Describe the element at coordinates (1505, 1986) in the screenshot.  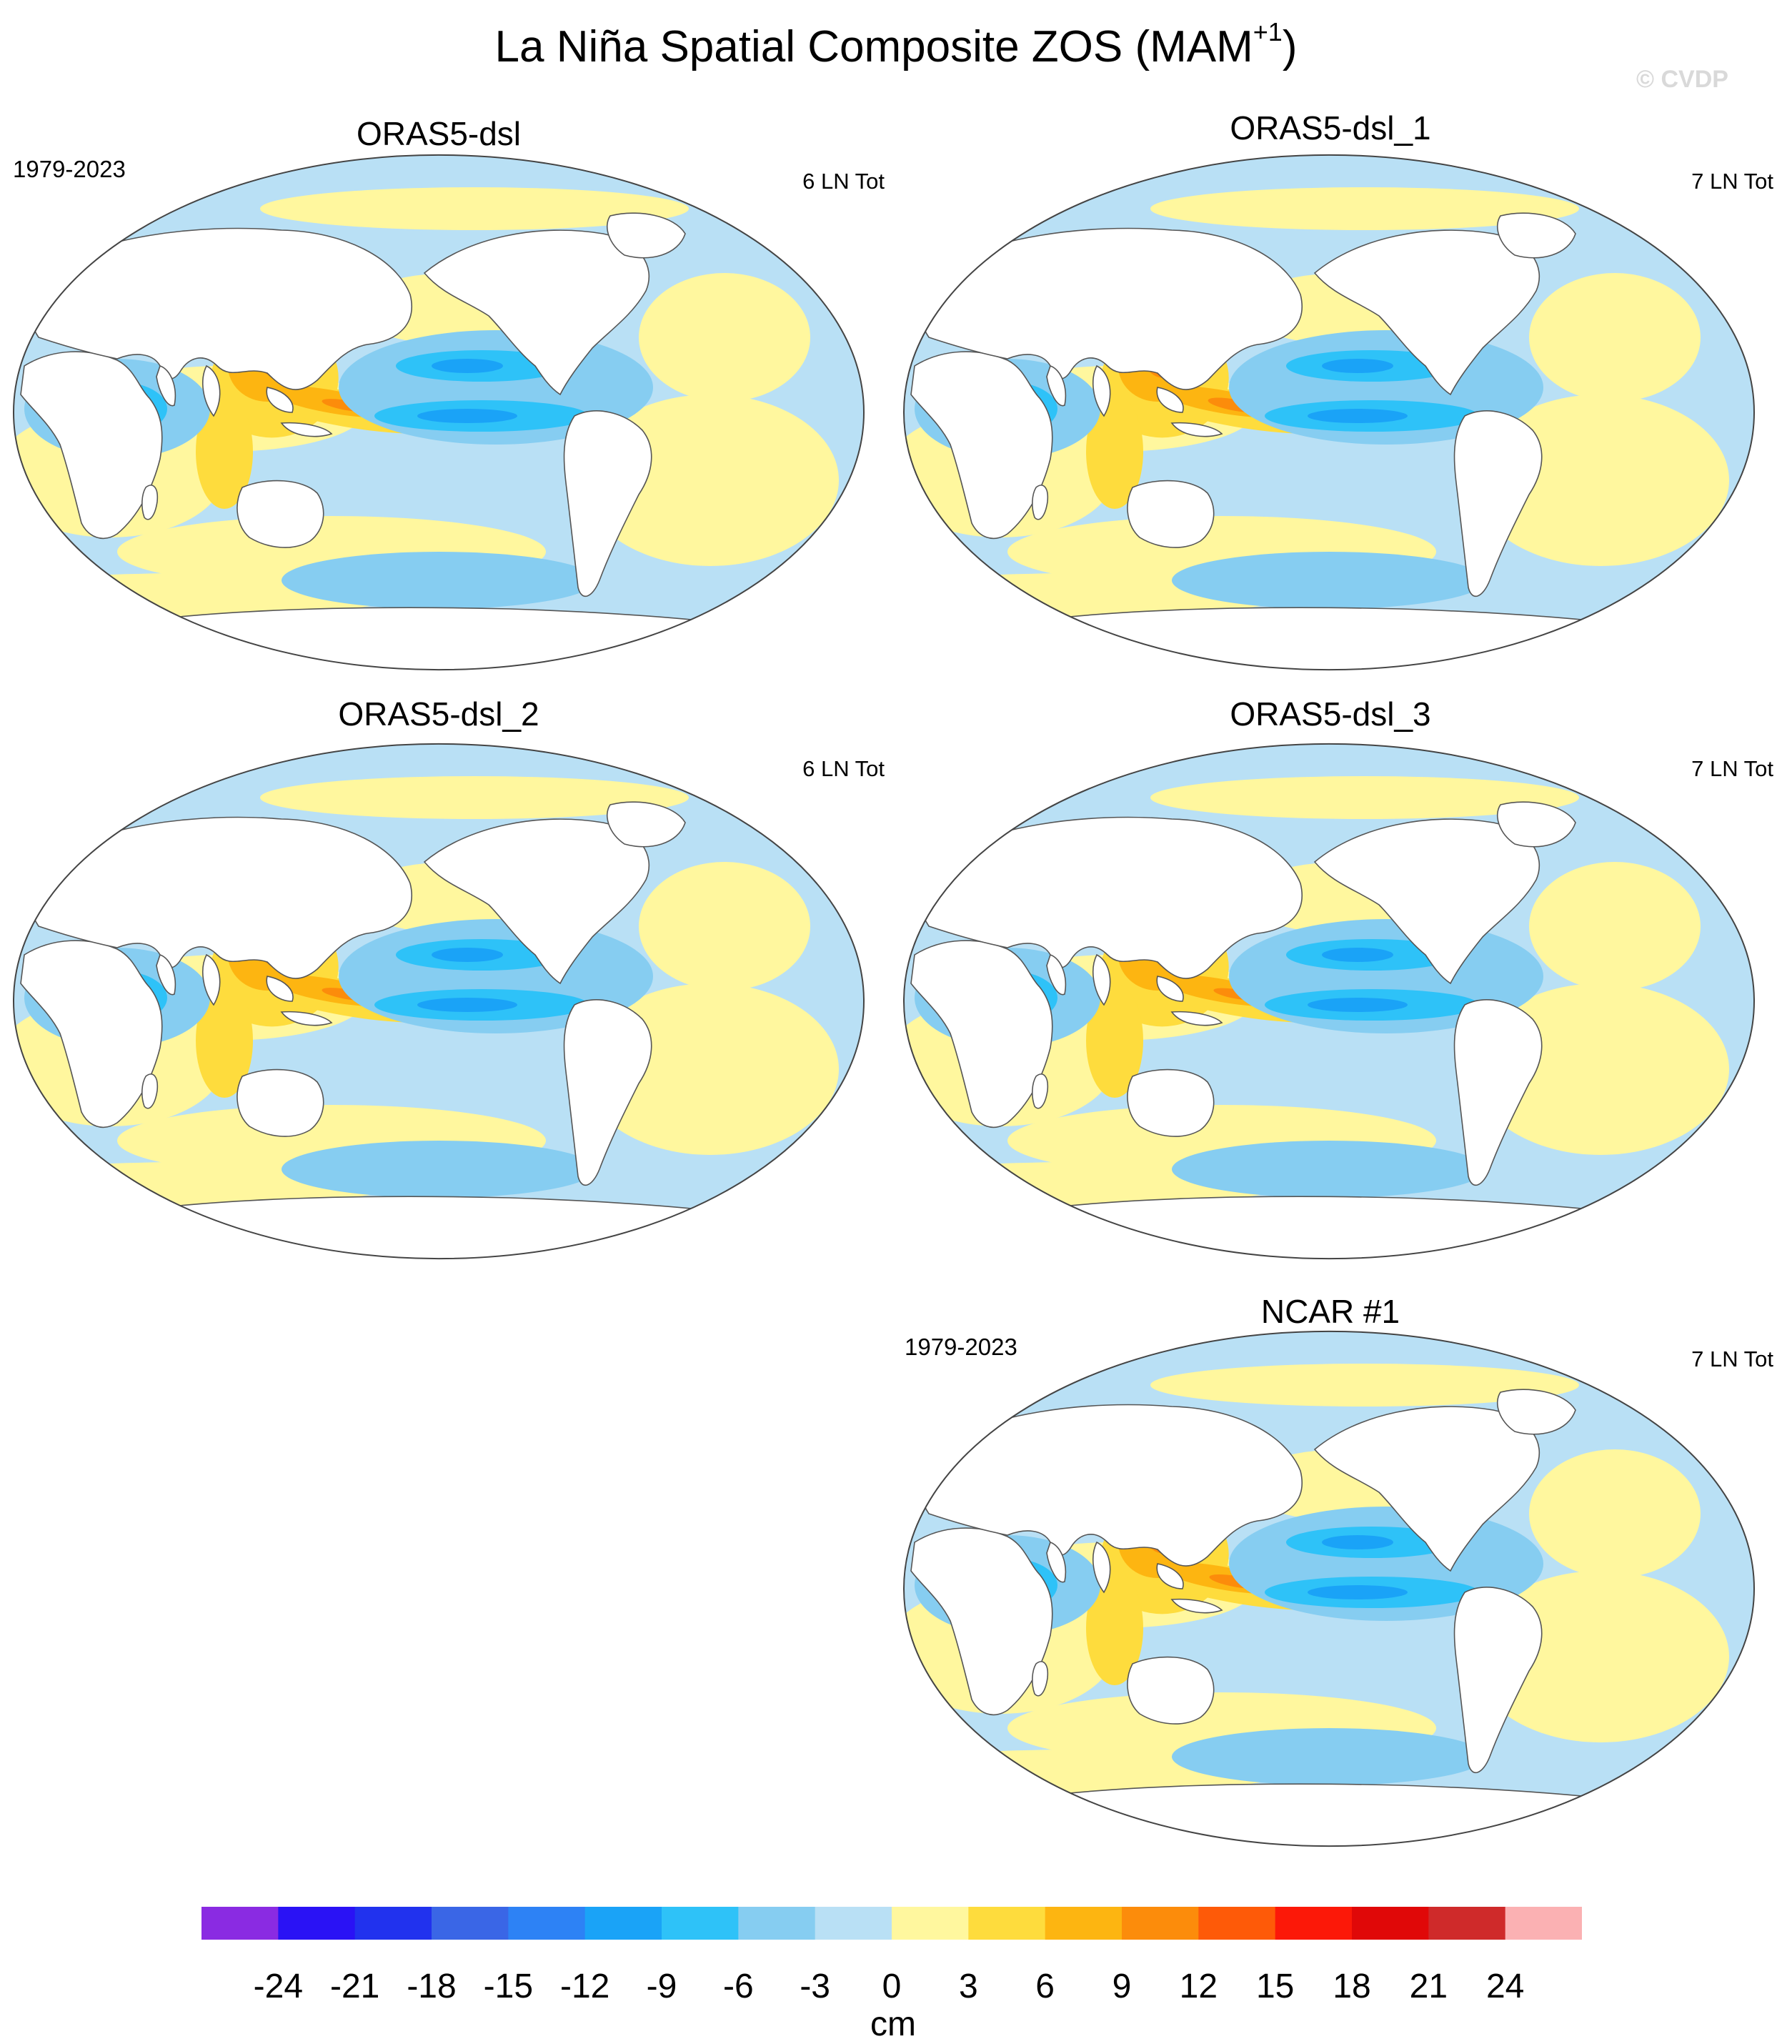
I see `colorbar-tick-label: 24` at that location.